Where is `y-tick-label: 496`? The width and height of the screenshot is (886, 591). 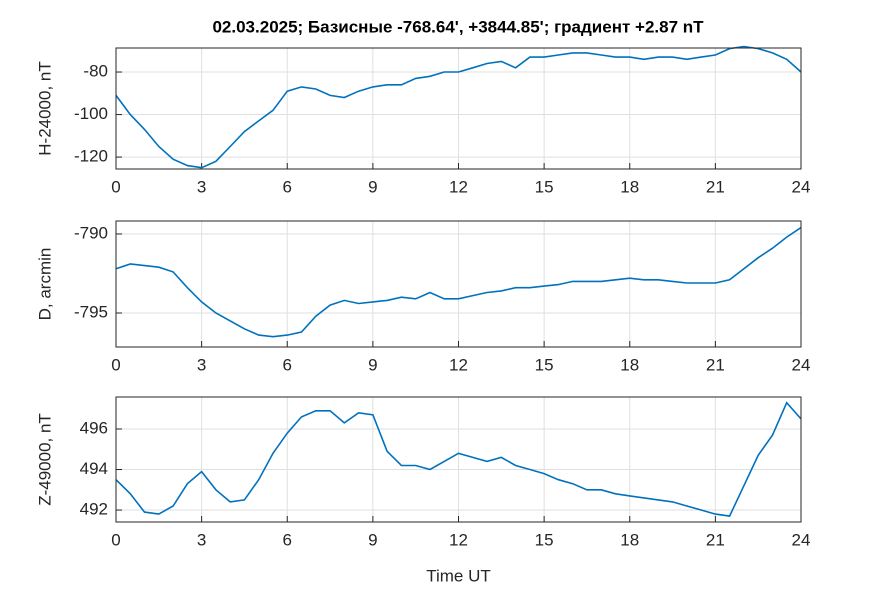
y-tick-label: 496 is located at coordinates (94, 427).